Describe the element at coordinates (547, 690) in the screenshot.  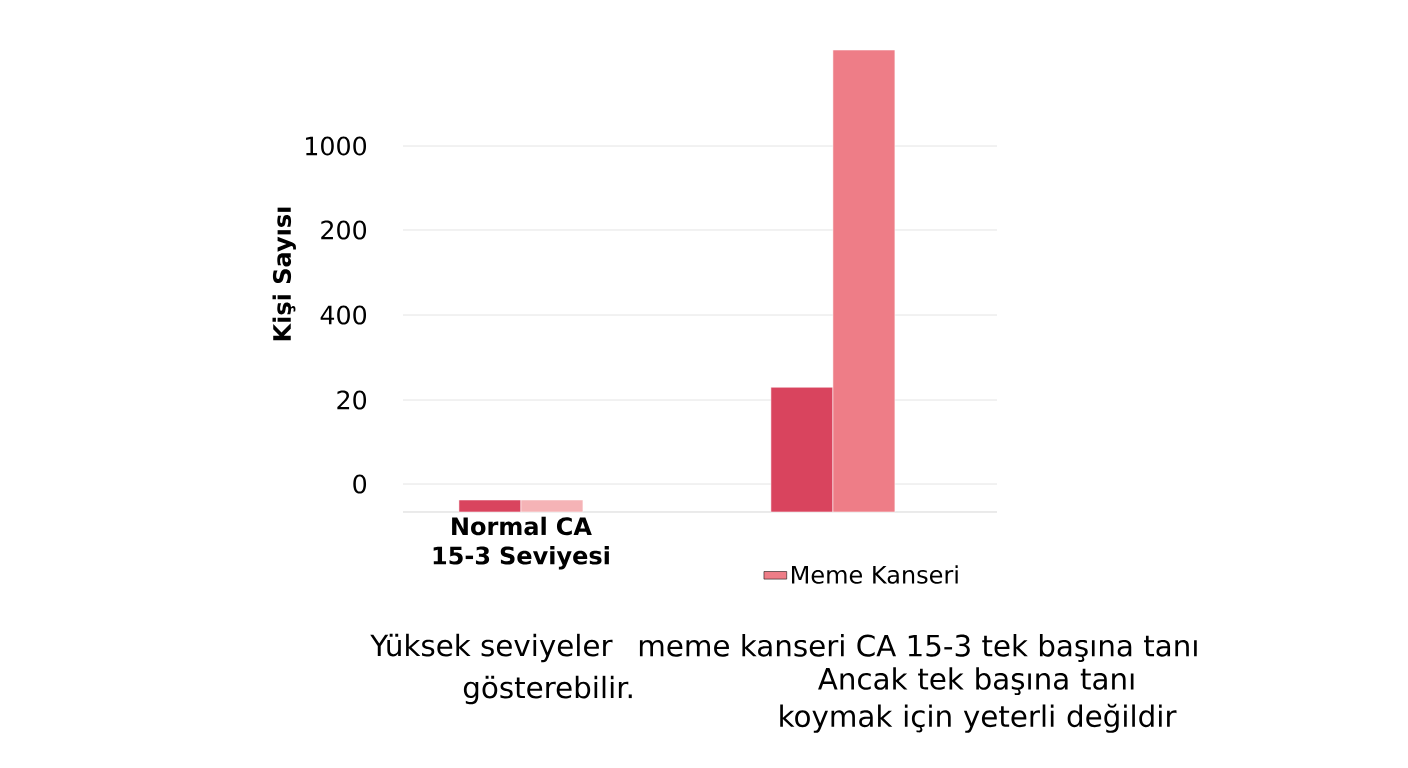
I see `text: gösterebilir.` at that location.